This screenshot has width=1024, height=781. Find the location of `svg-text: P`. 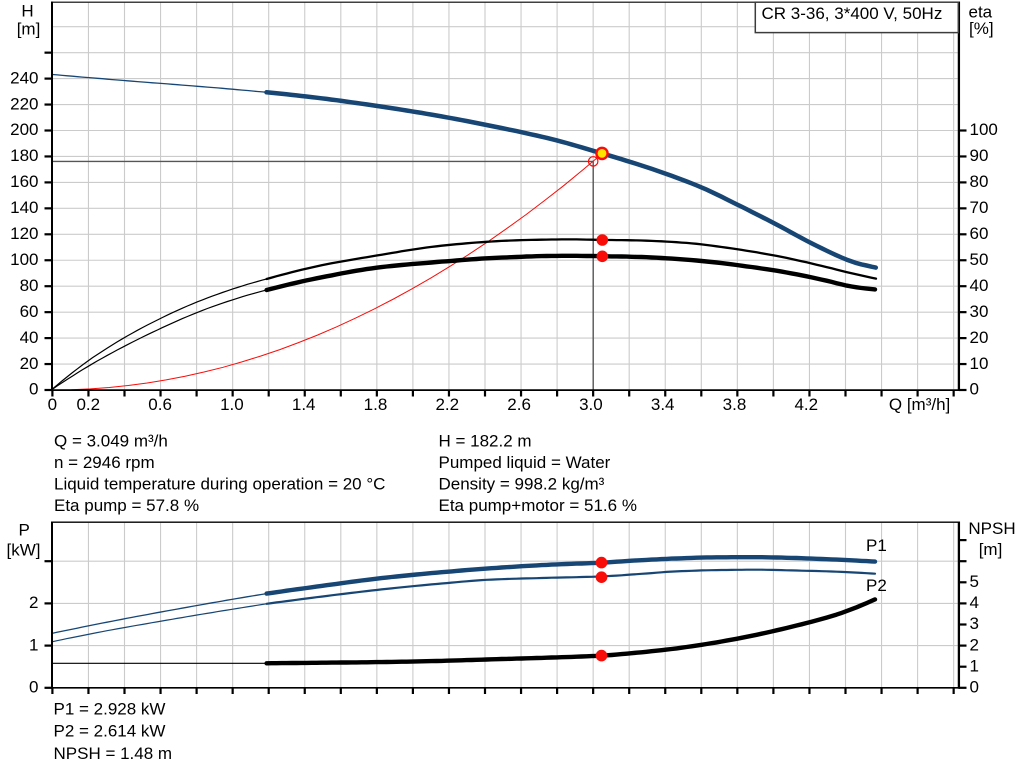

svg-text: P is located at coordinates (24, 529).